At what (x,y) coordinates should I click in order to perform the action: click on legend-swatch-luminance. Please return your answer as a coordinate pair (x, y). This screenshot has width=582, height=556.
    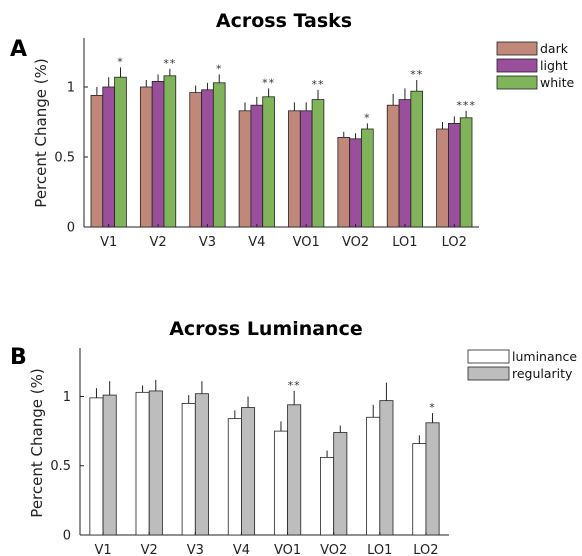
    Looking at the image, I should click on (488, 356).